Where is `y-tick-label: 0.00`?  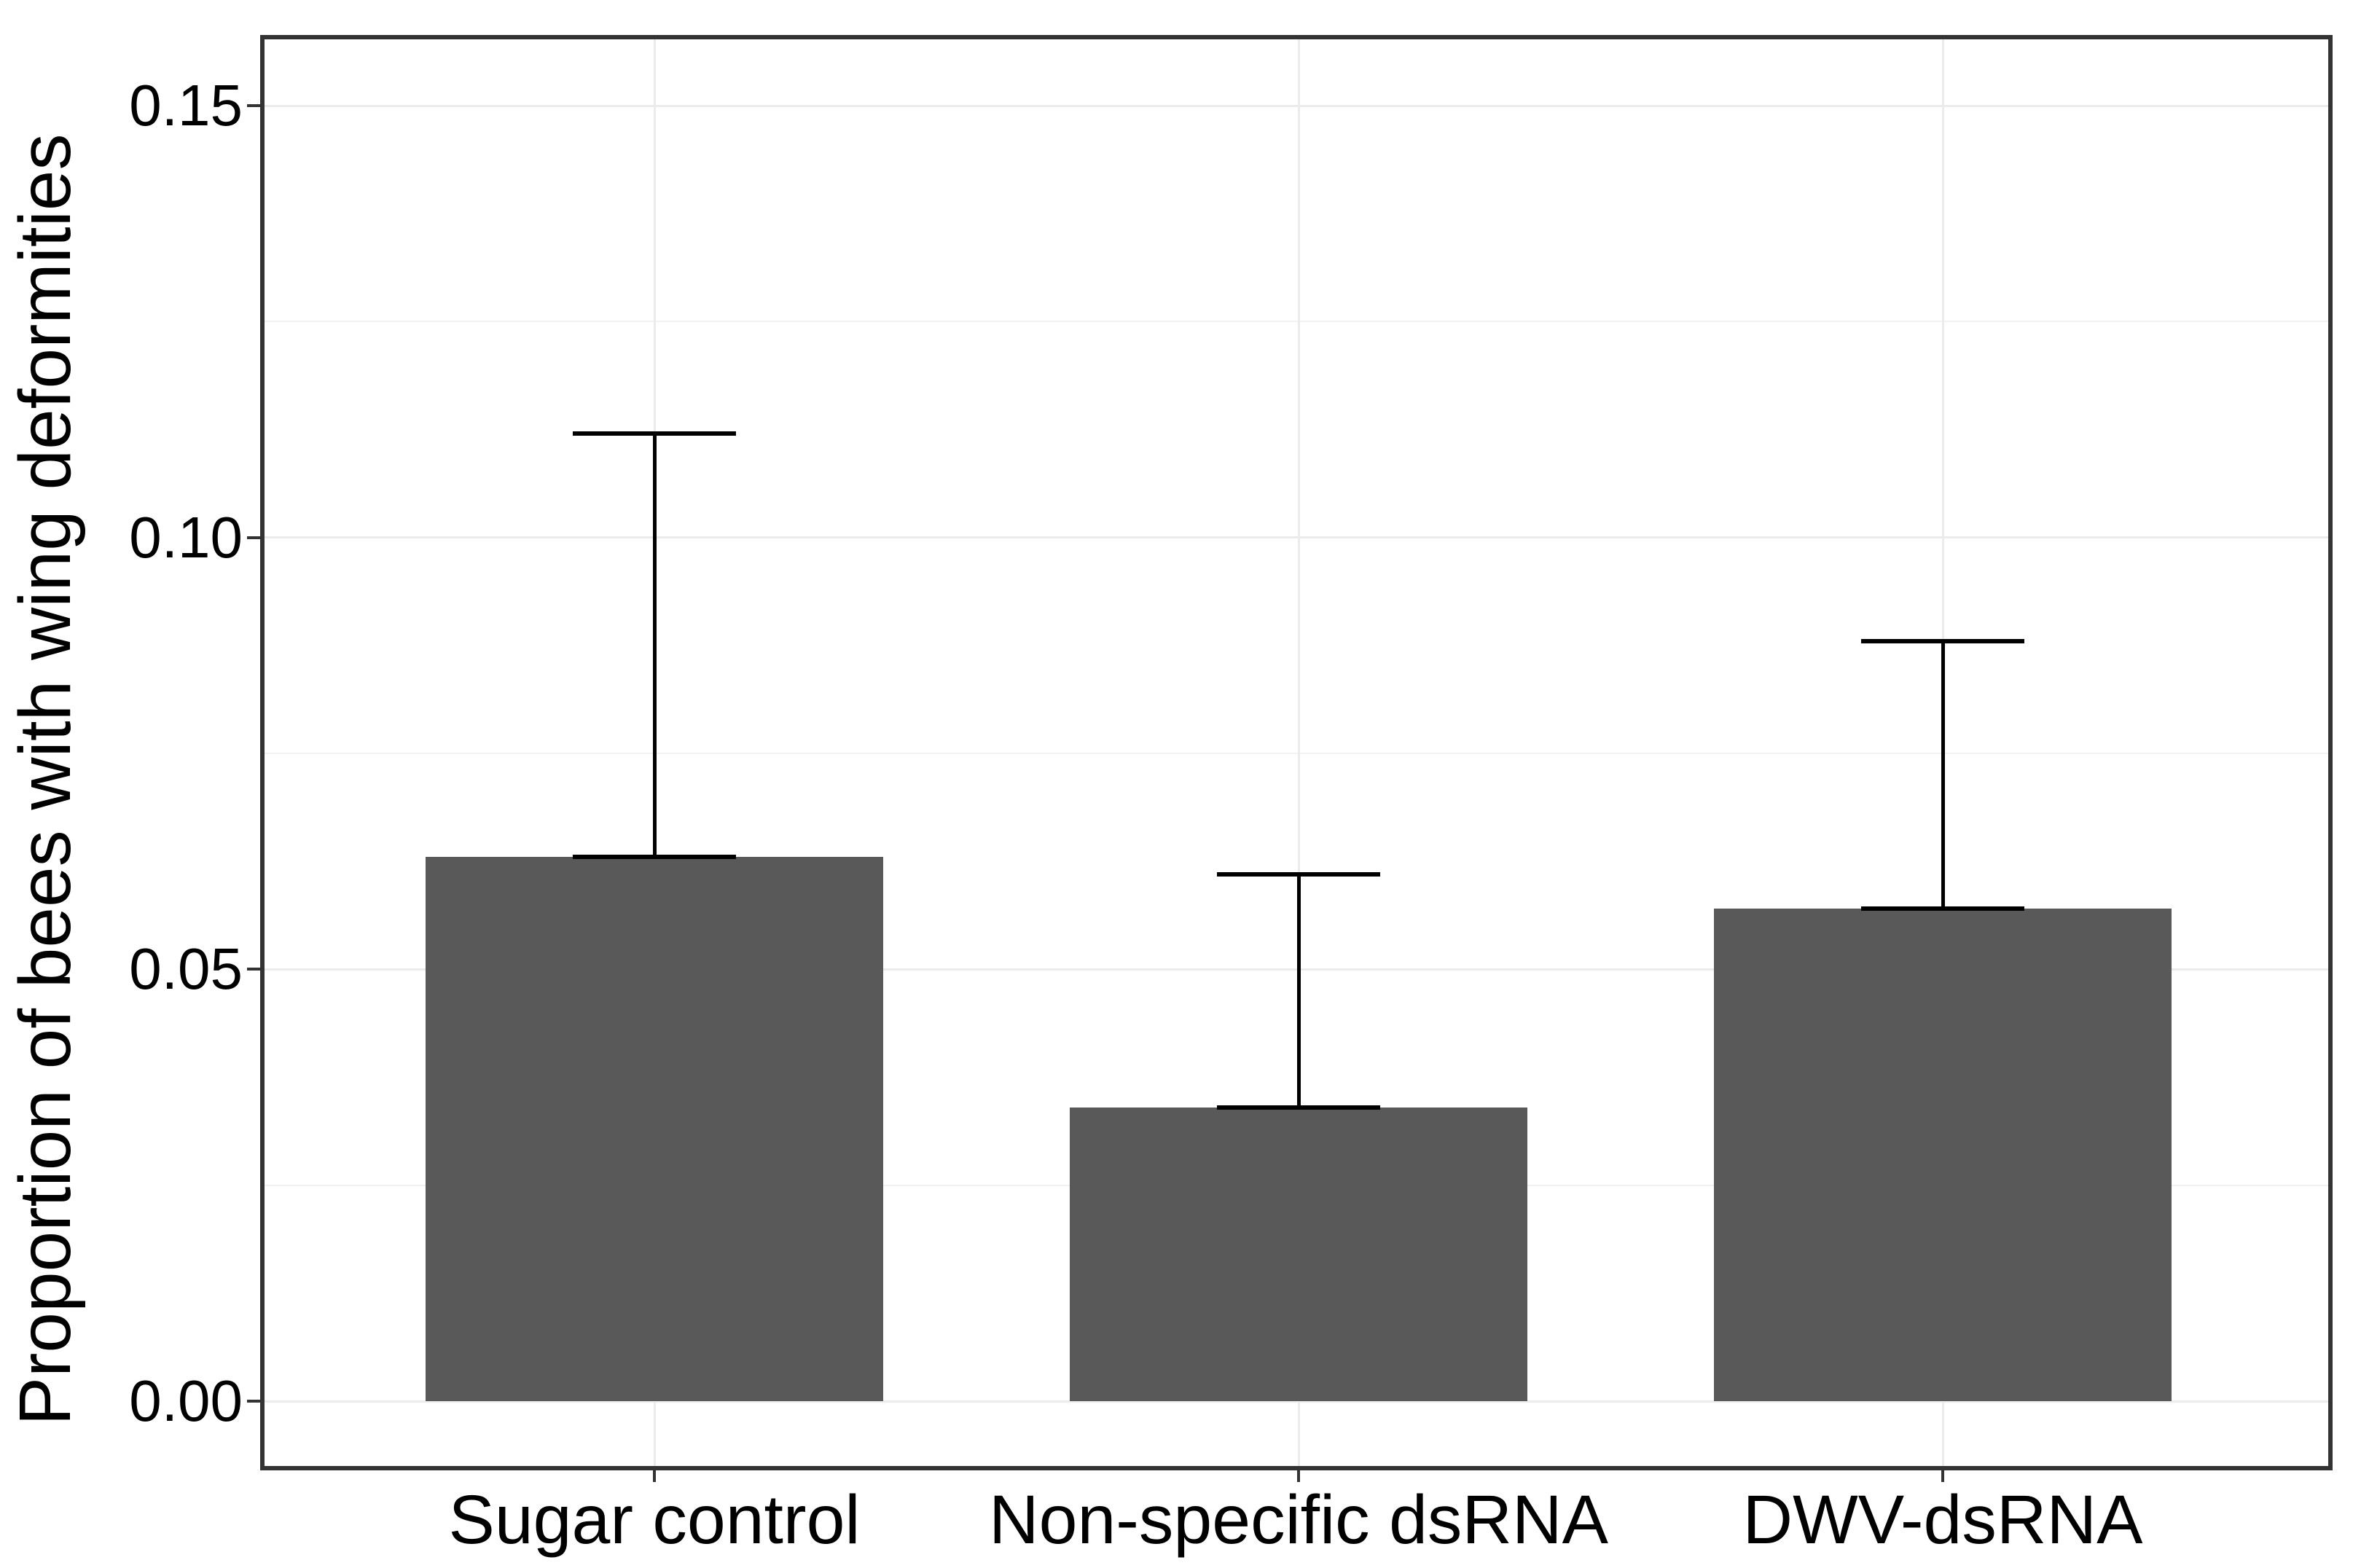 y-tick-label: 0.00 is located at coordinates (186, 1400).